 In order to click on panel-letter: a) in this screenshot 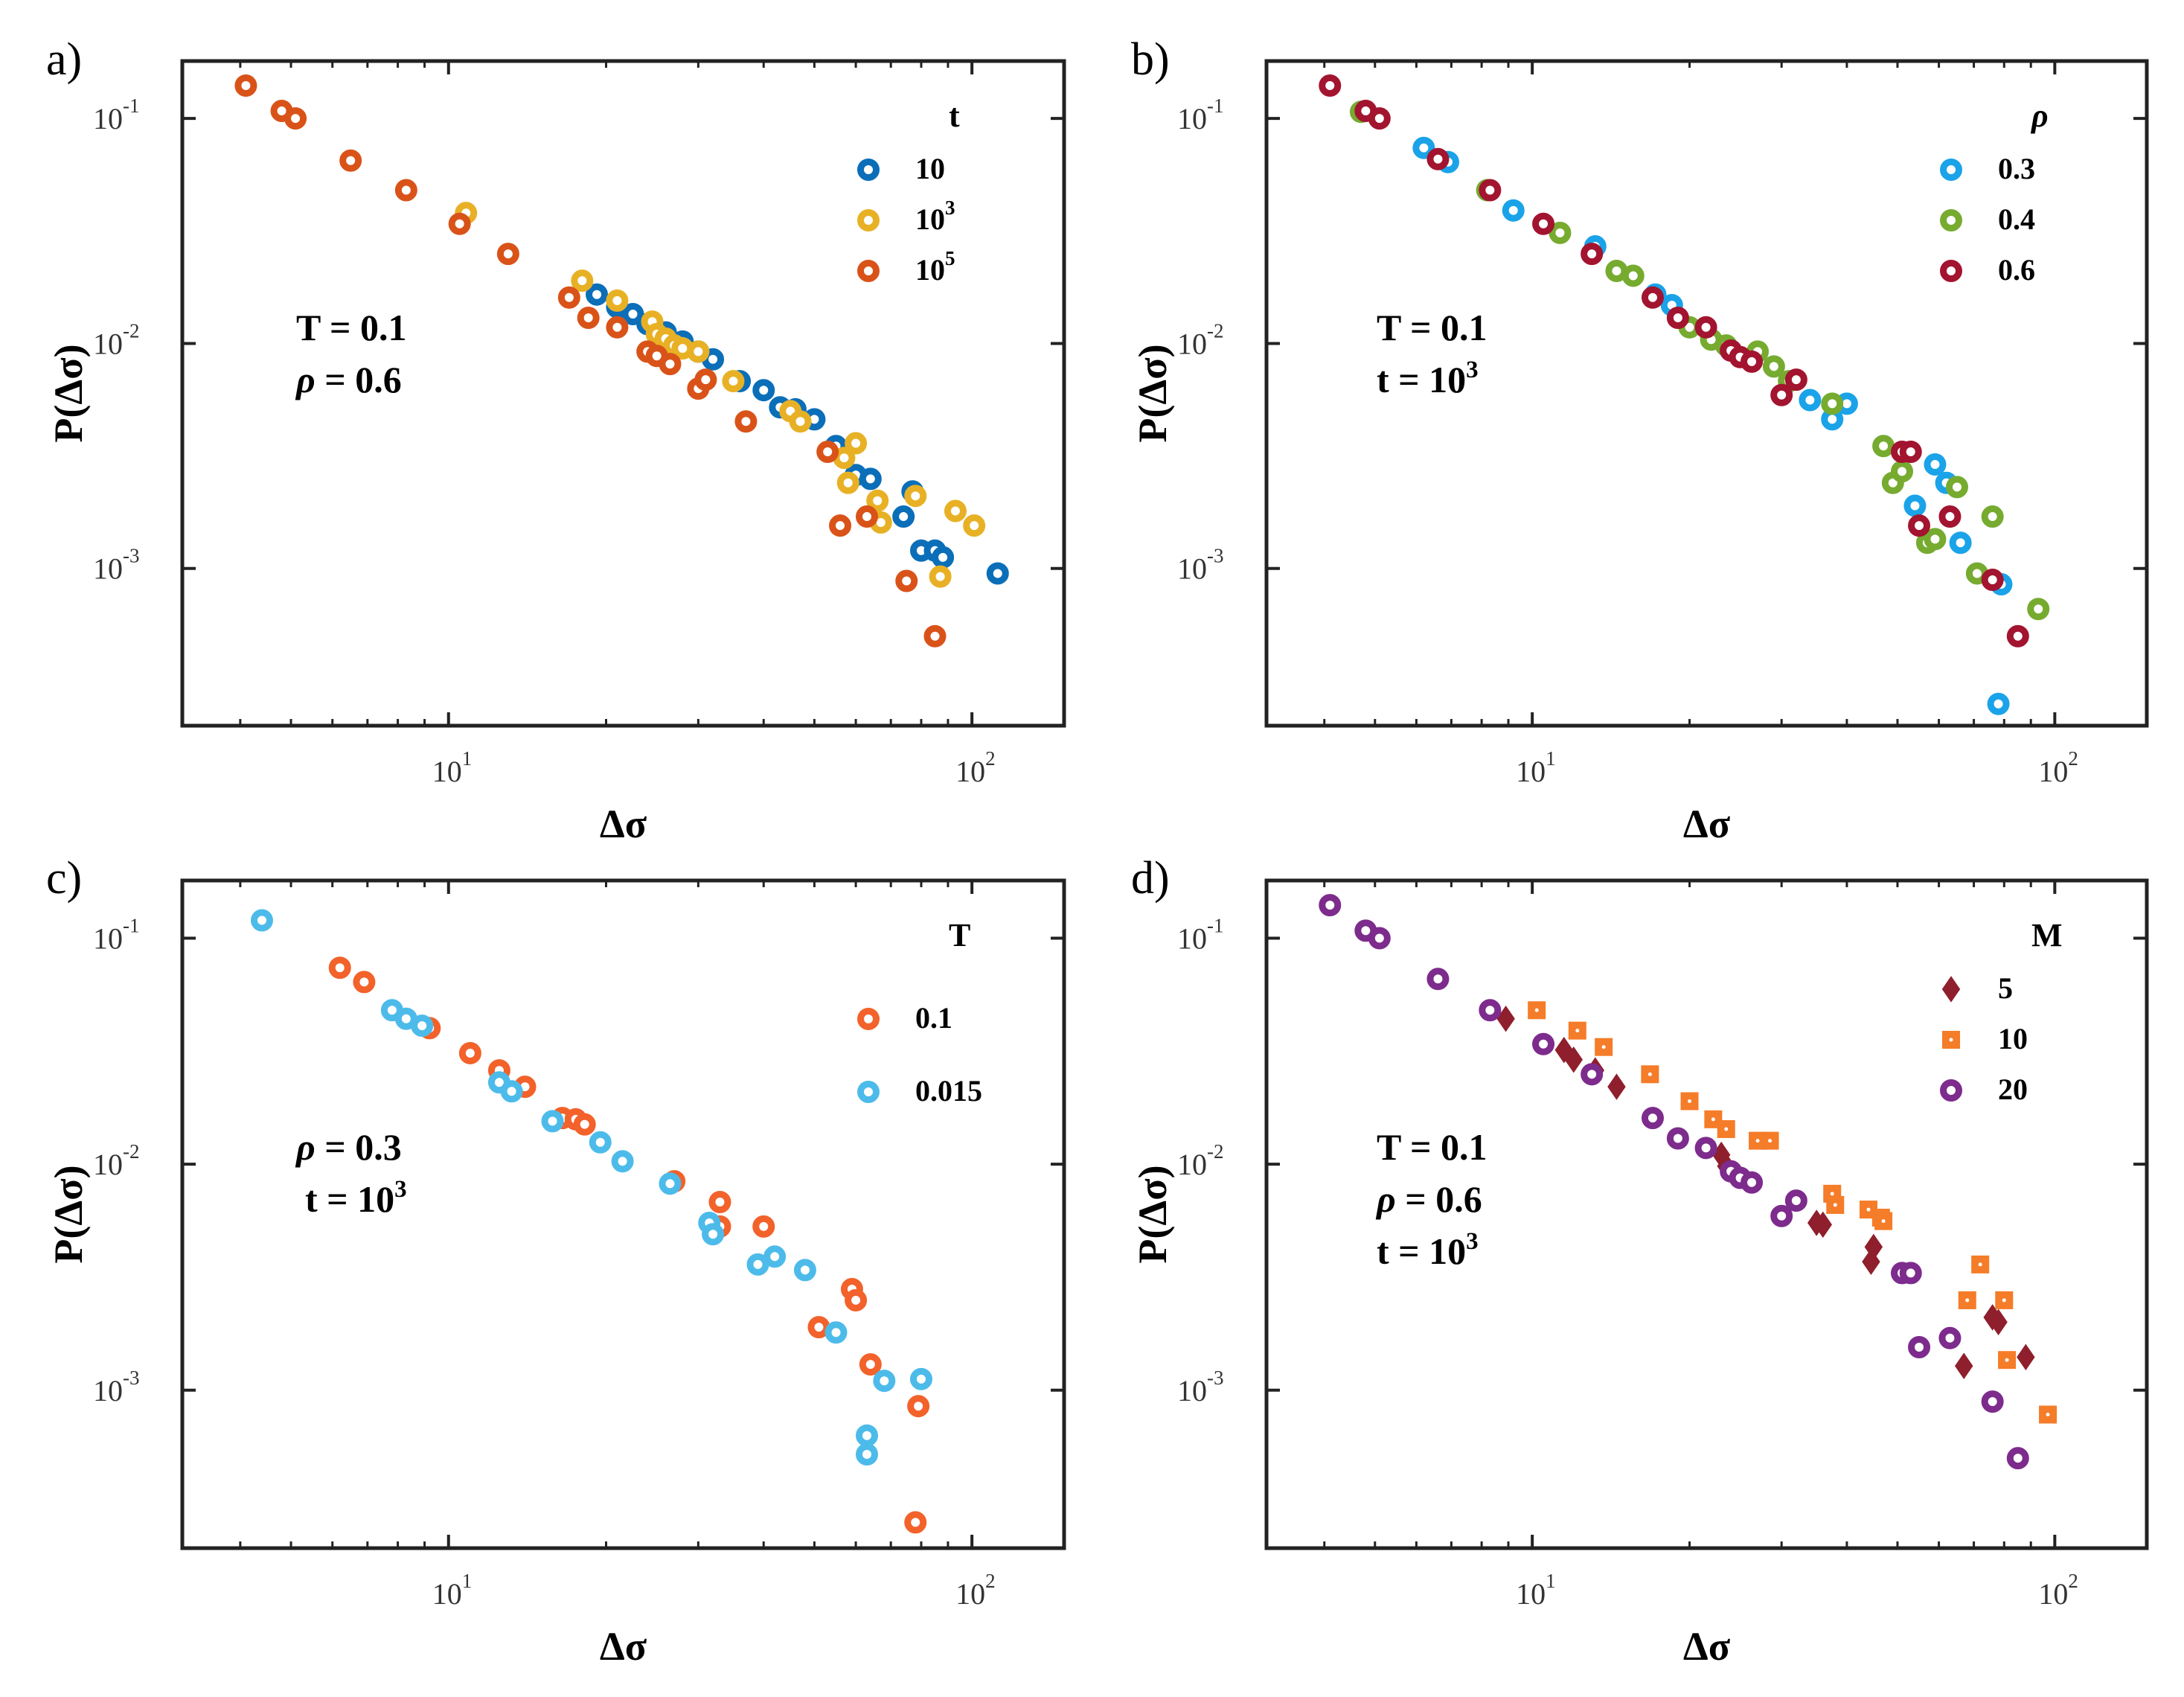, I will do `click(64, 60)`.